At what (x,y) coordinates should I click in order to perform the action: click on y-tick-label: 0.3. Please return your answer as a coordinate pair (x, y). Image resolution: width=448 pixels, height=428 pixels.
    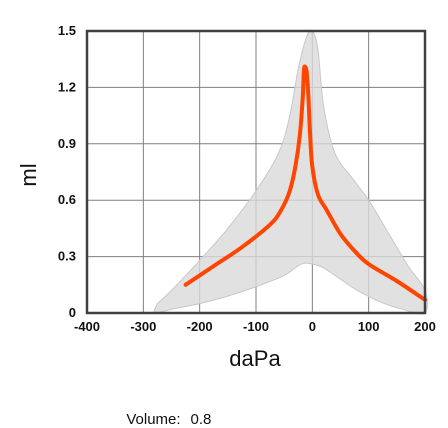
    Looking at the image, I should click on (67, 256).